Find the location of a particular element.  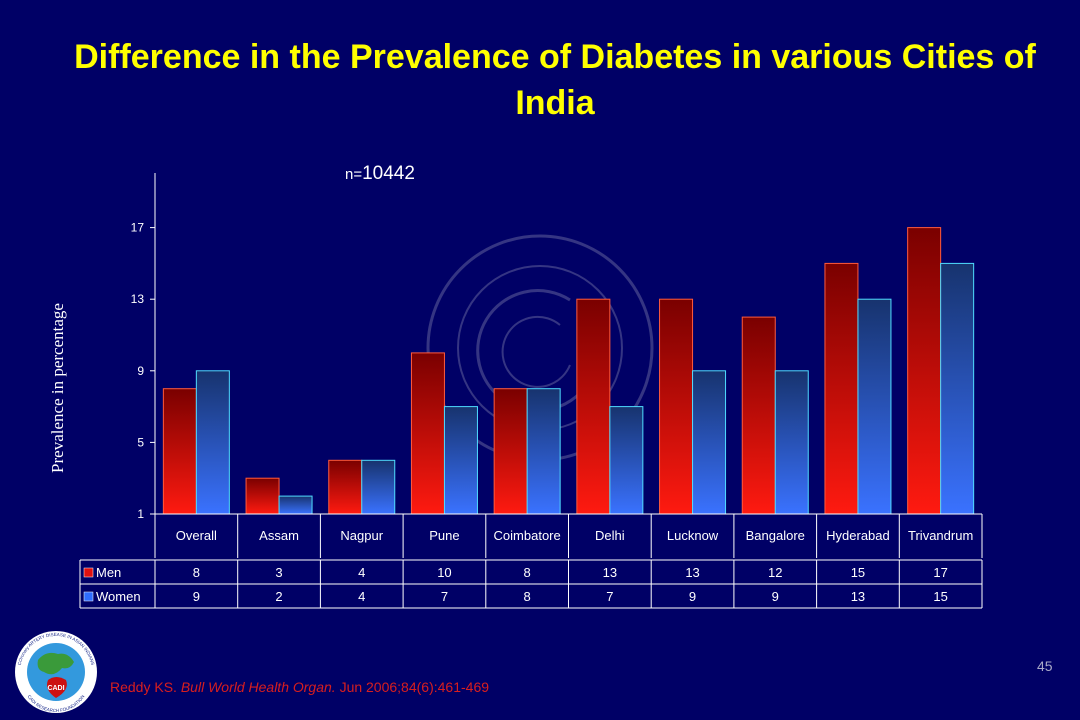

bar-women-assam is located at coordinates (295, 505).